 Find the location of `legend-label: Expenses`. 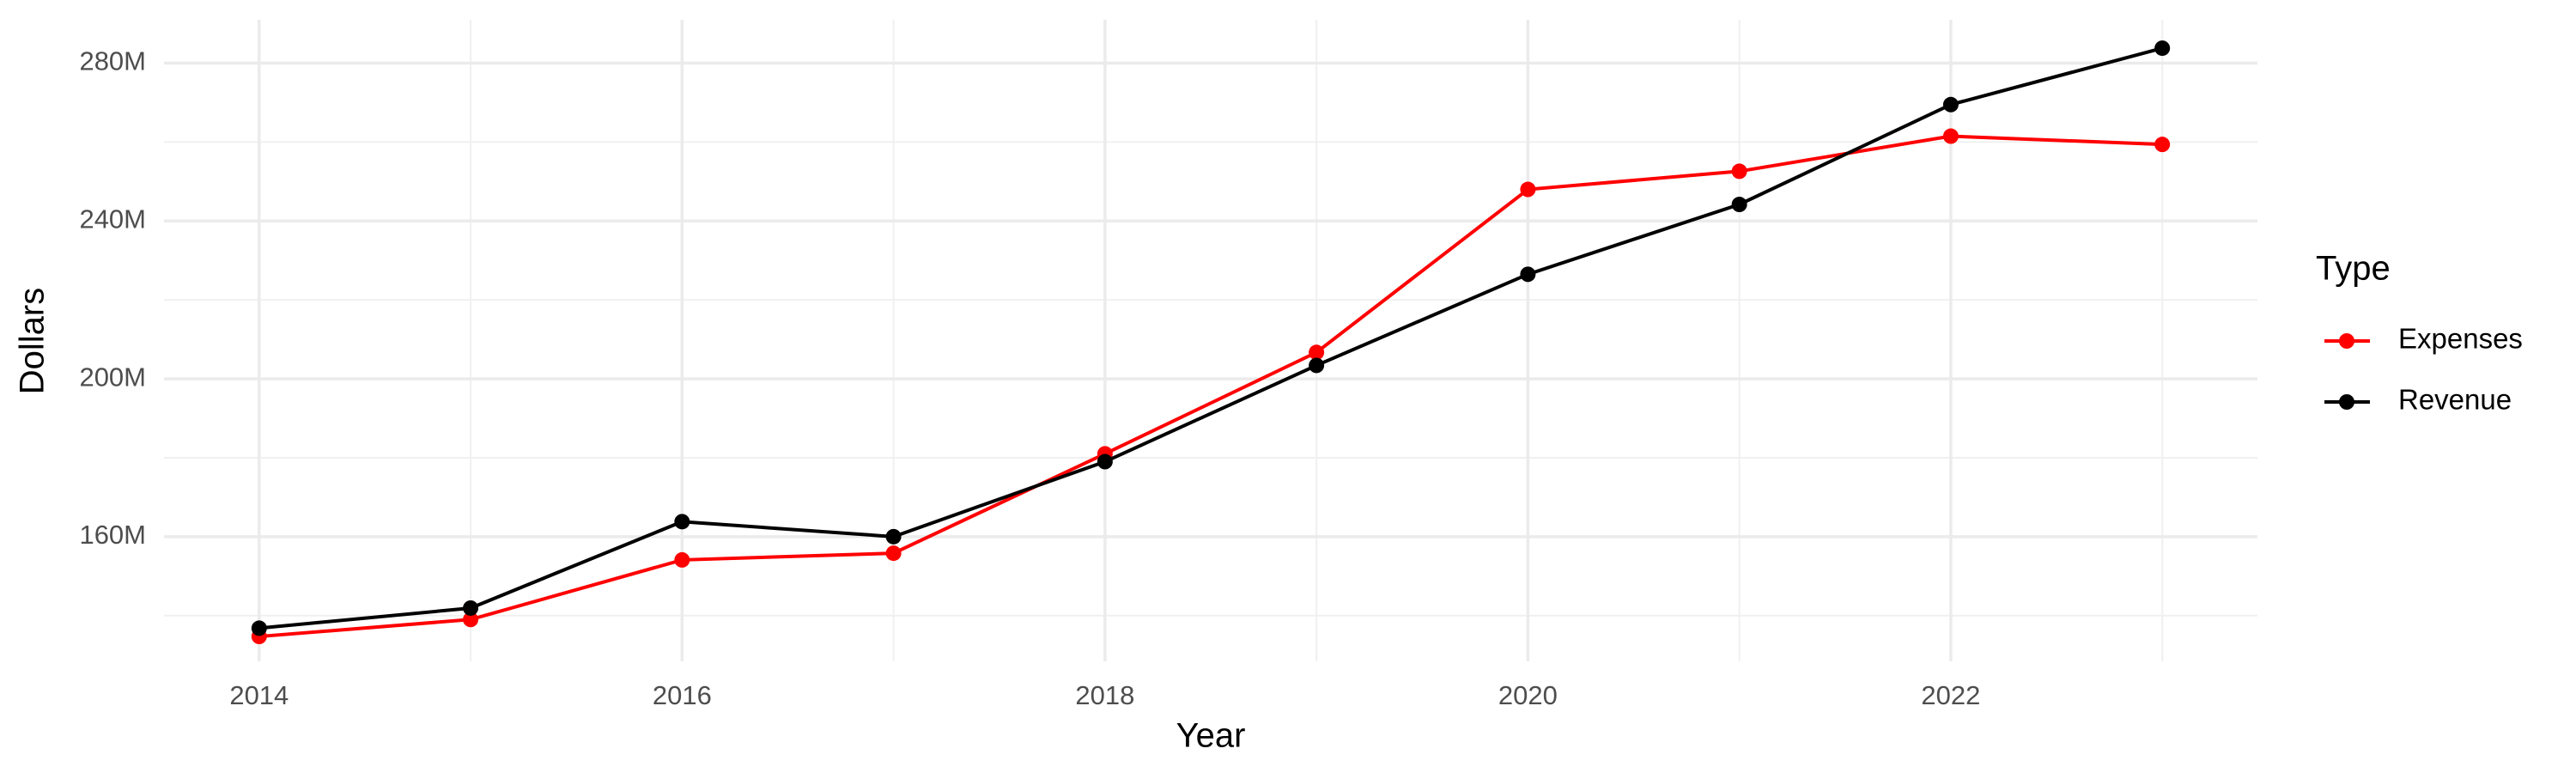

legend-label: Expenses is located at coordinates (2460, 339).